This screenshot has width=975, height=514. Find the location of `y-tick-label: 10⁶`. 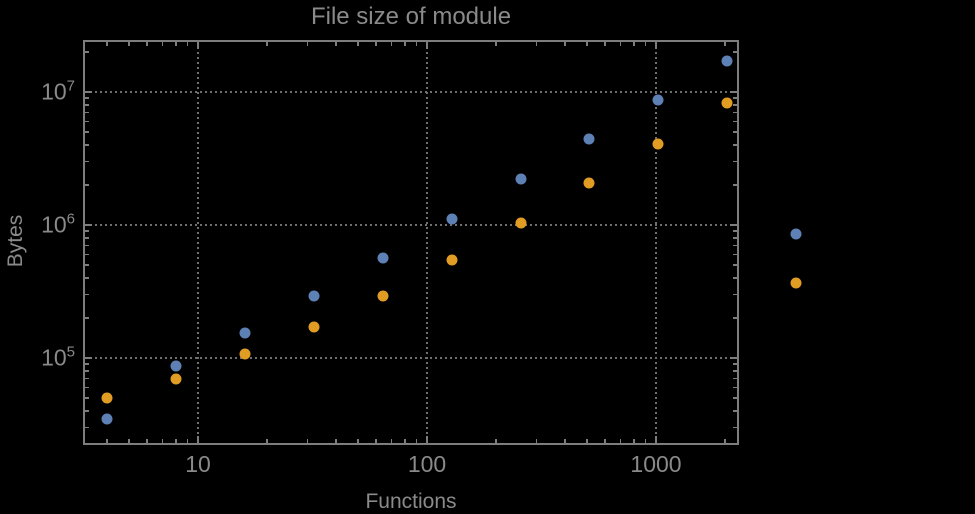

y-tick-label: 10⁶ is located at coordinates (58, 224).